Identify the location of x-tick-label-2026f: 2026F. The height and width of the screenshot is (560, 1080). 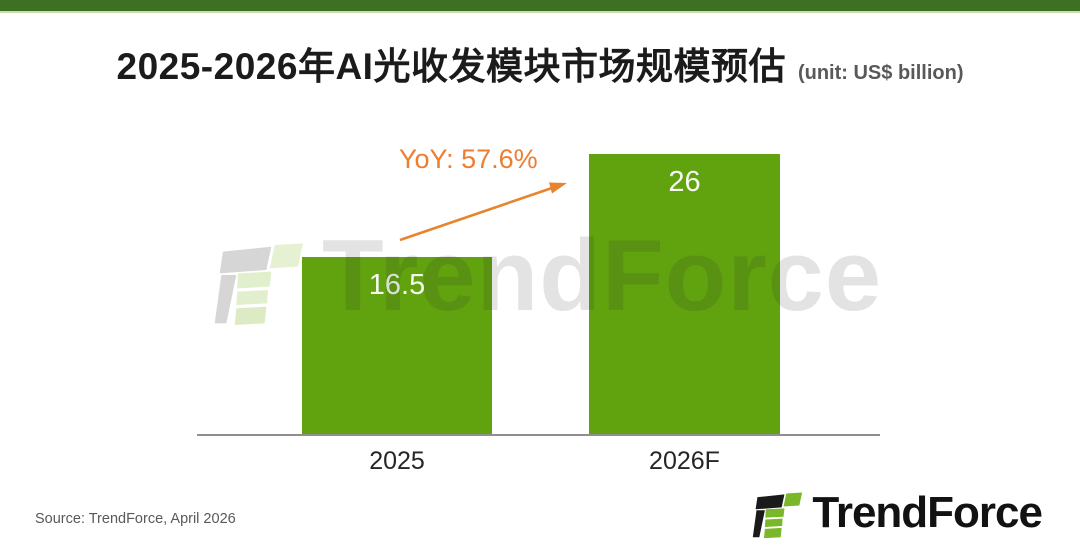
(684, 461).